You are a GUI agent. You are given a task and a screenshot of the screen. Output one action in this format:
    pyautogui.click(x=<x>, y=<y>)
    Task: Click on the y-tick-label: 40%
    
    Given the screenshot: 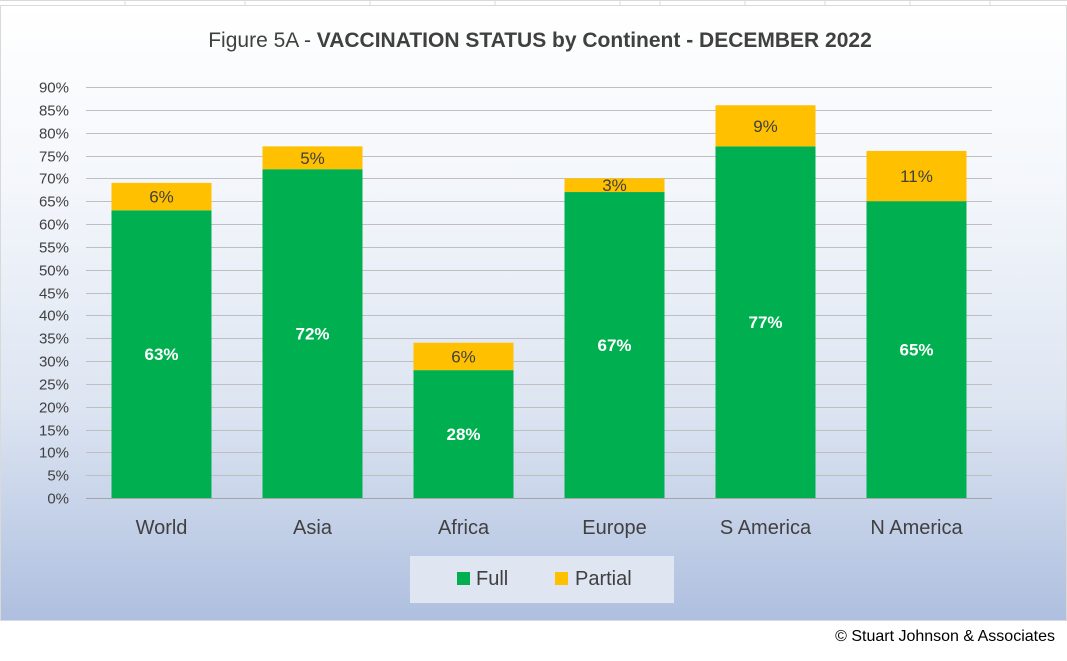 What is the action you would take?
    pyautogui.click(x=54, y=316)
    